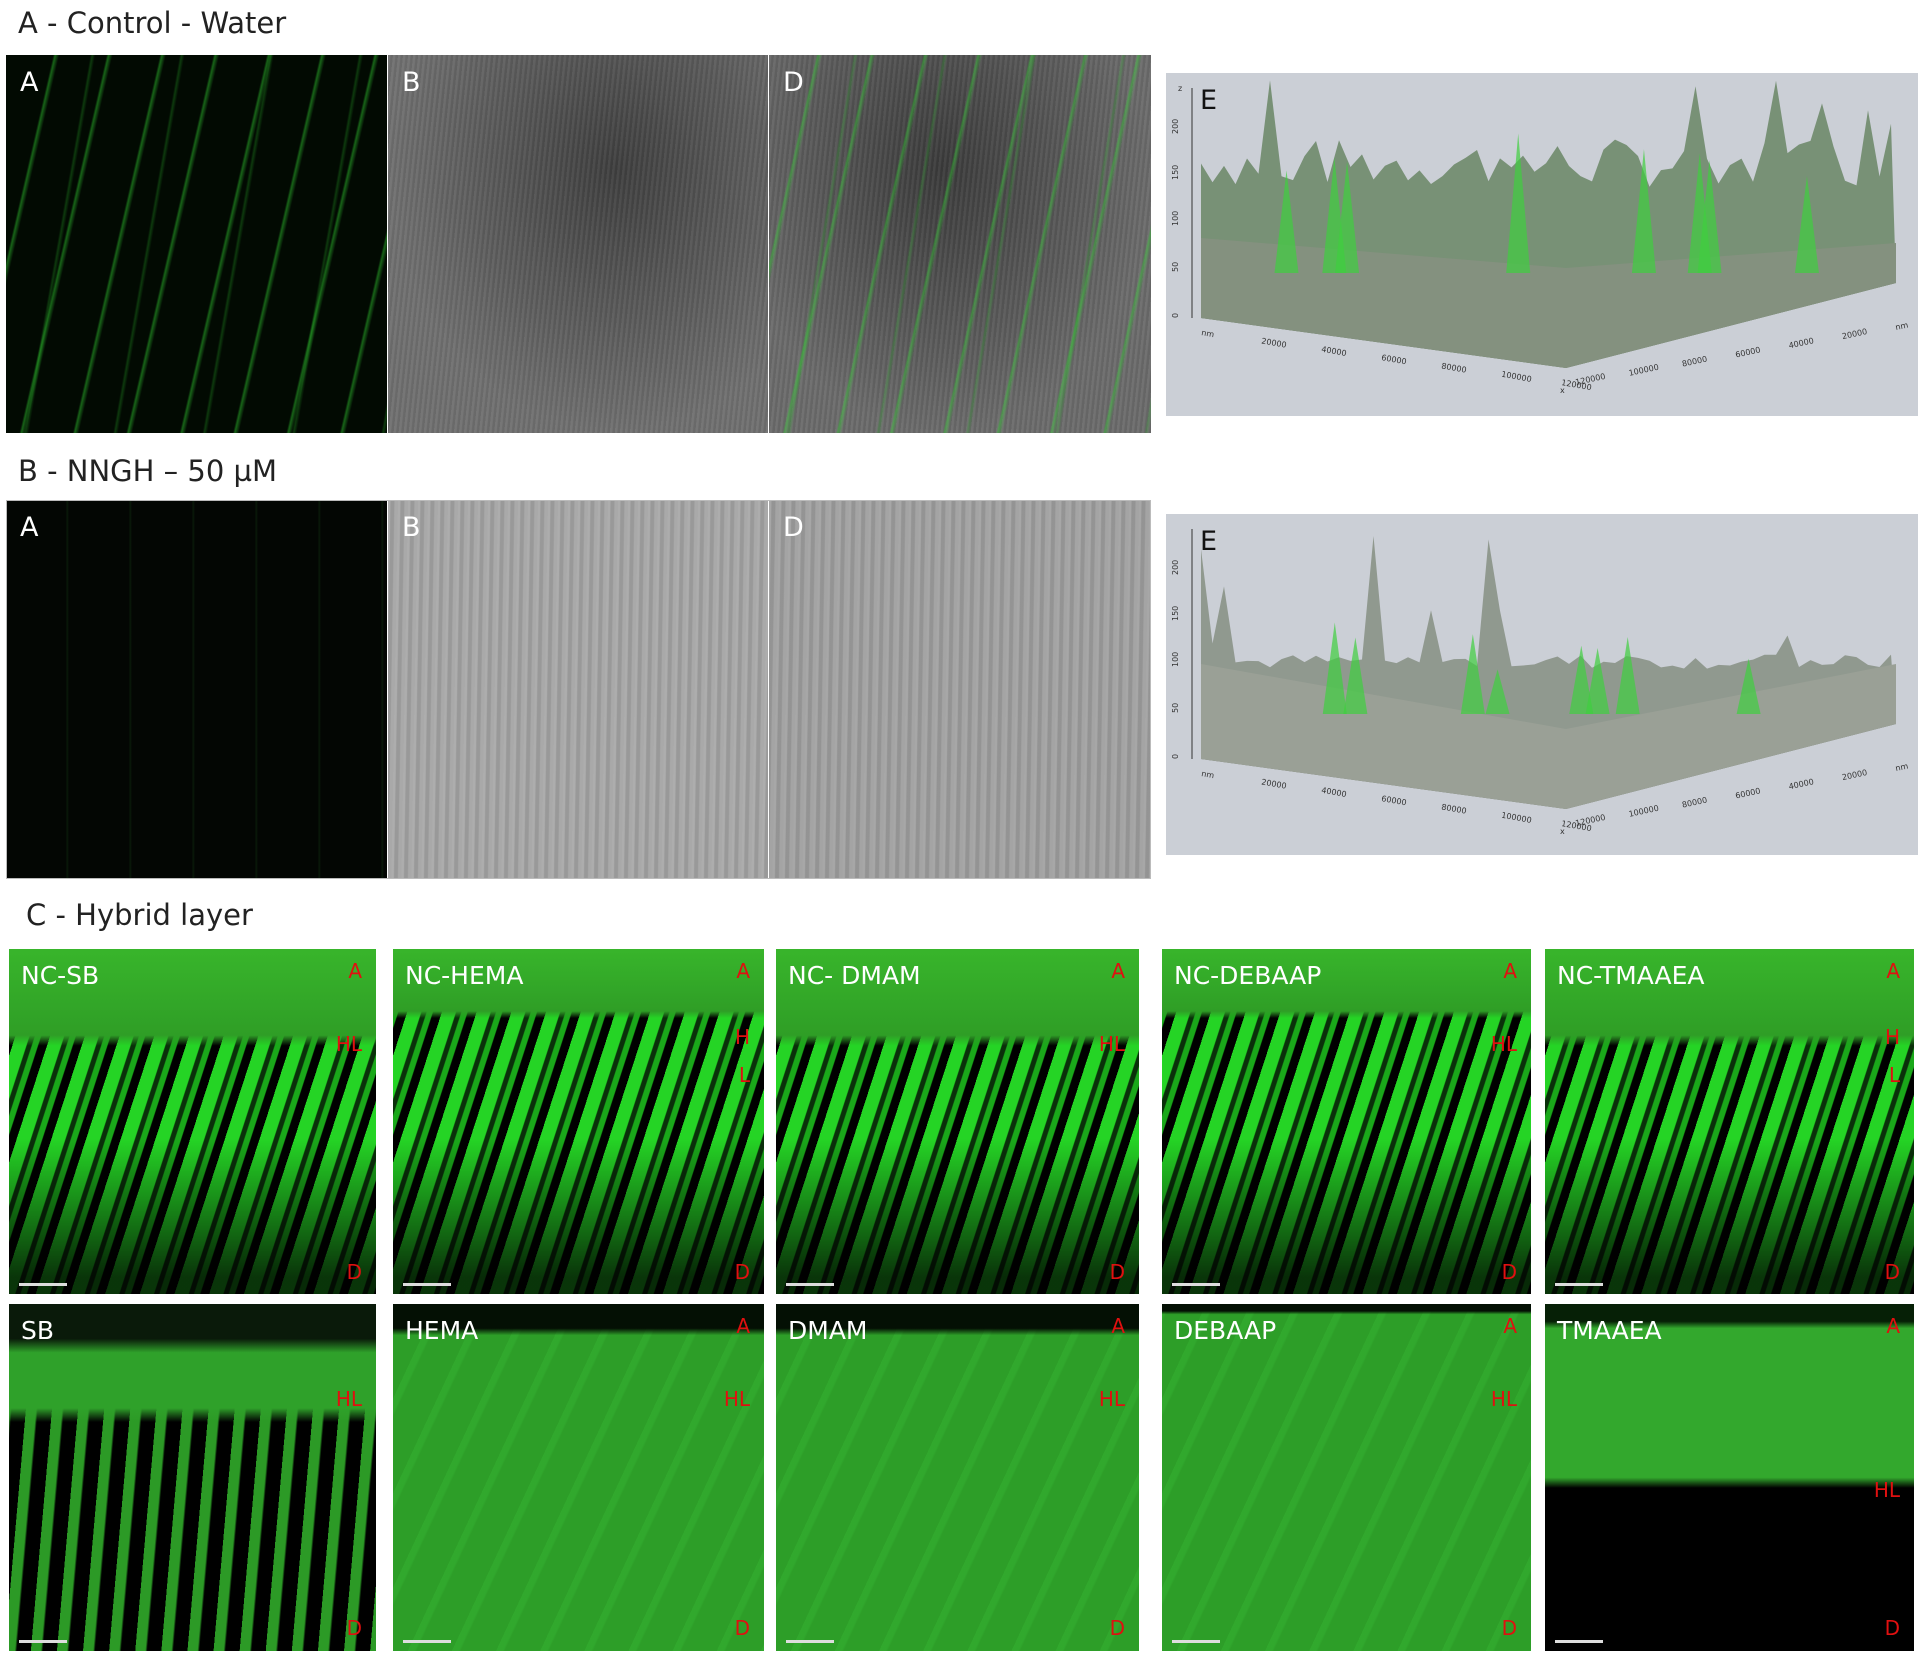  I want to click on micrograph: NC- DMAM A HL D, so click(957, 1121).